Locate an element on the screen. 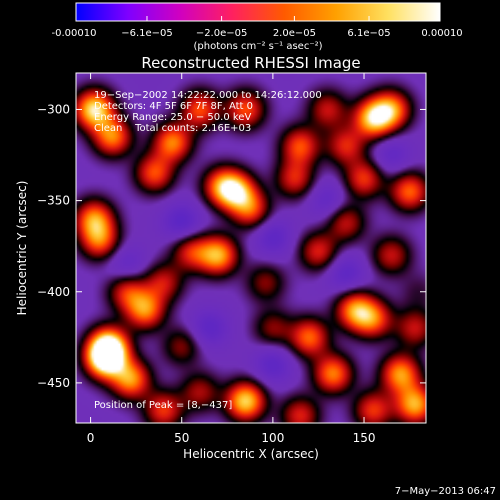 The image size is (500, 500). colorbar-tick-label: −2.0e−05 is located at coordinates (222, 33).